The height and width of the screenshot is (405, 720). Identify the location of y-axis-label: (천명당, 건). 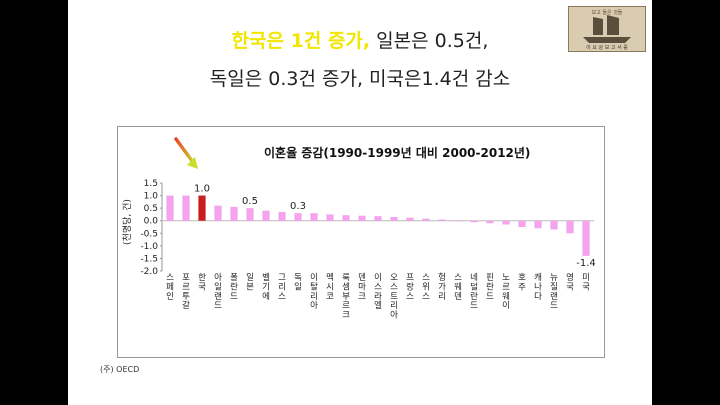
(127, 222).